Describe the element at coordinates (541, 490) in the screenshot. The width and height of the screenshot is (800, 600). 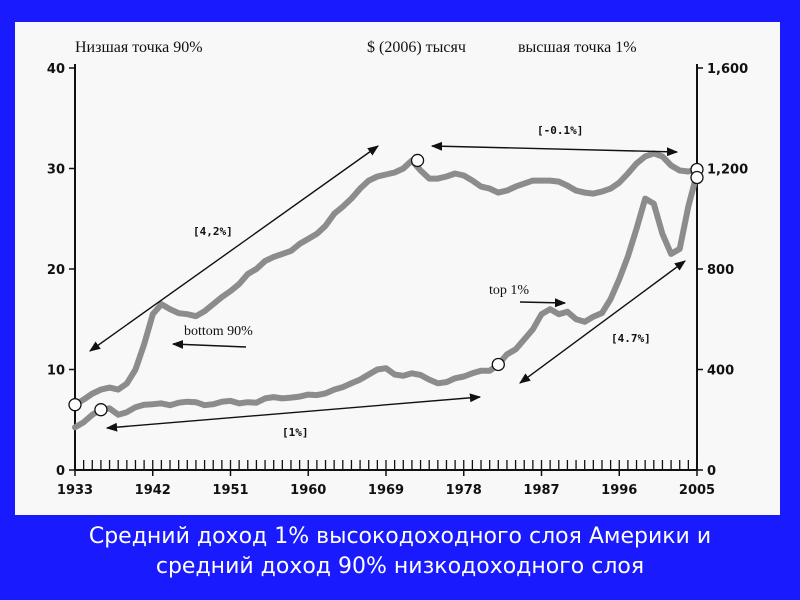
I see `x-tick-label: 1987` at that location.